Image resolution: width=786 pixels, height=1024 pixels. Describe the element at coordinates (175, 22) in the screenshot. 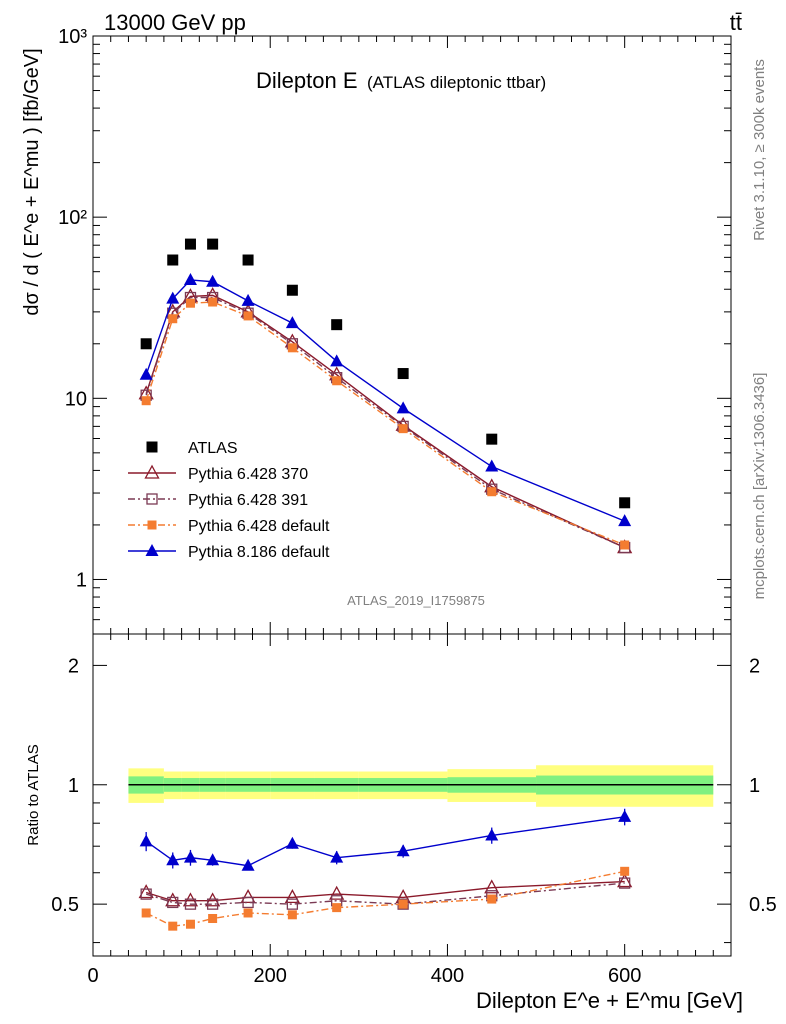

I see `energy-label: 13000 GeV pp` at that location.